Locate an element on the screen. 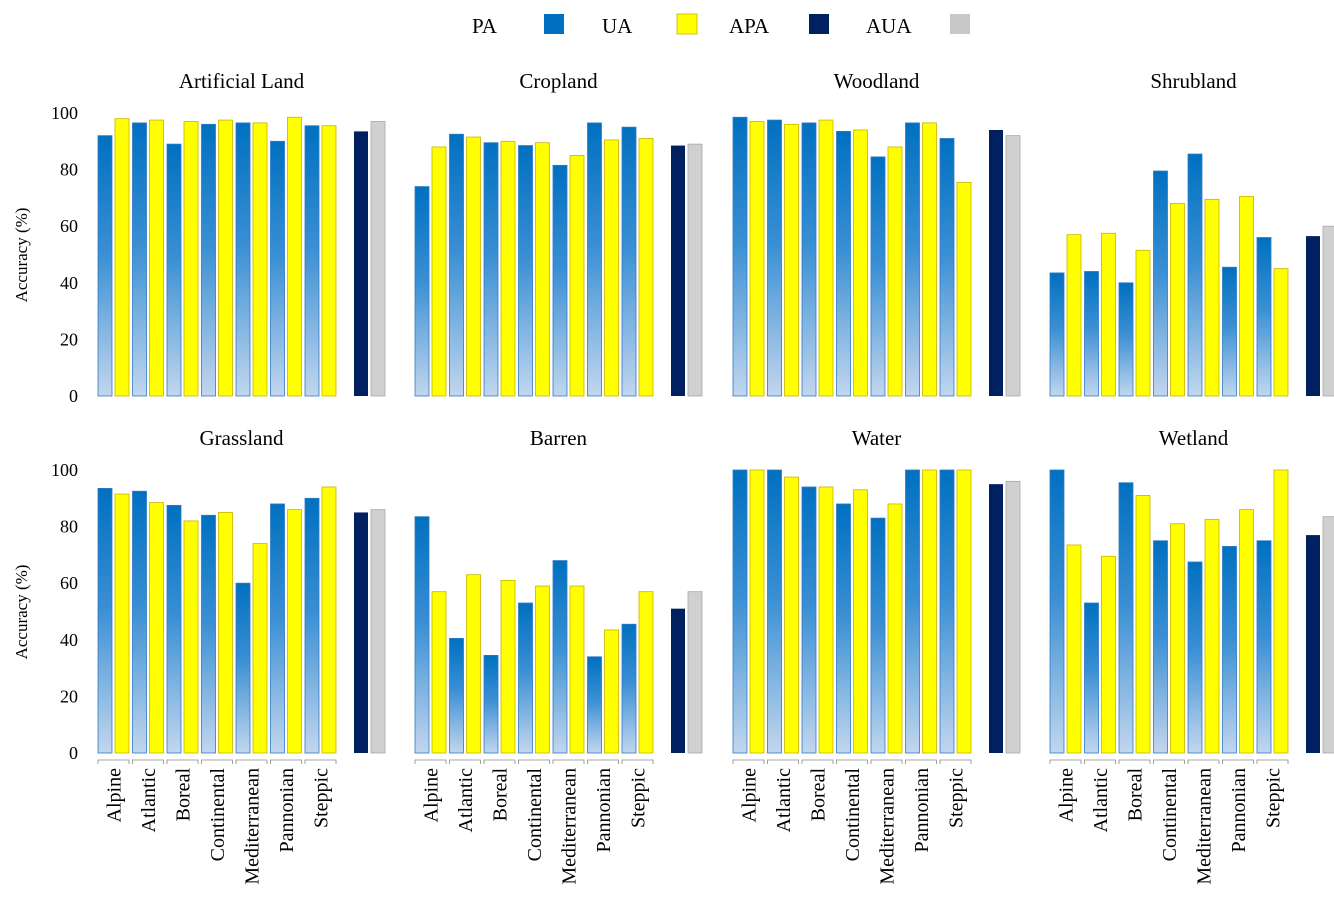  y-tick-label: 40 is located at coordinates (69, 283).